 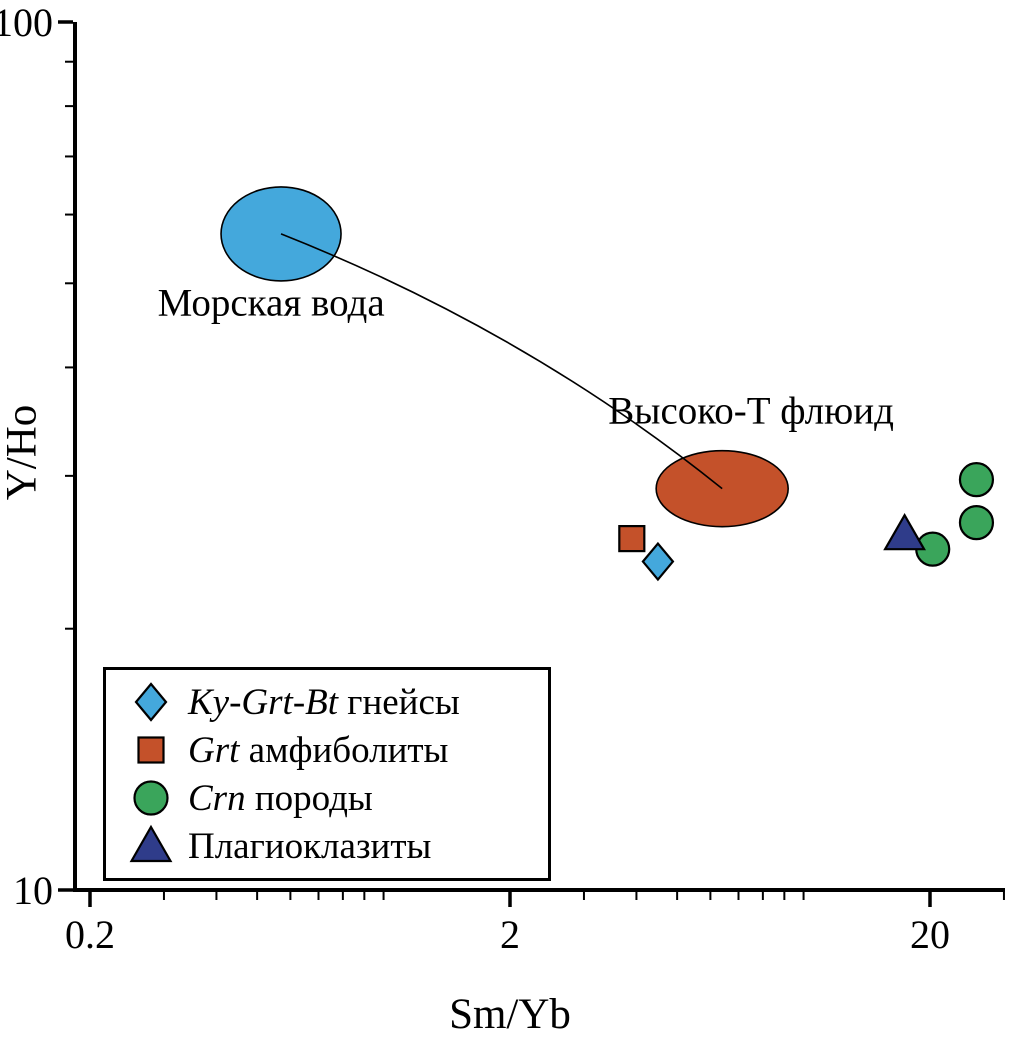 I want to click on legend-marker-square-icon, so click(x=151, y=750).